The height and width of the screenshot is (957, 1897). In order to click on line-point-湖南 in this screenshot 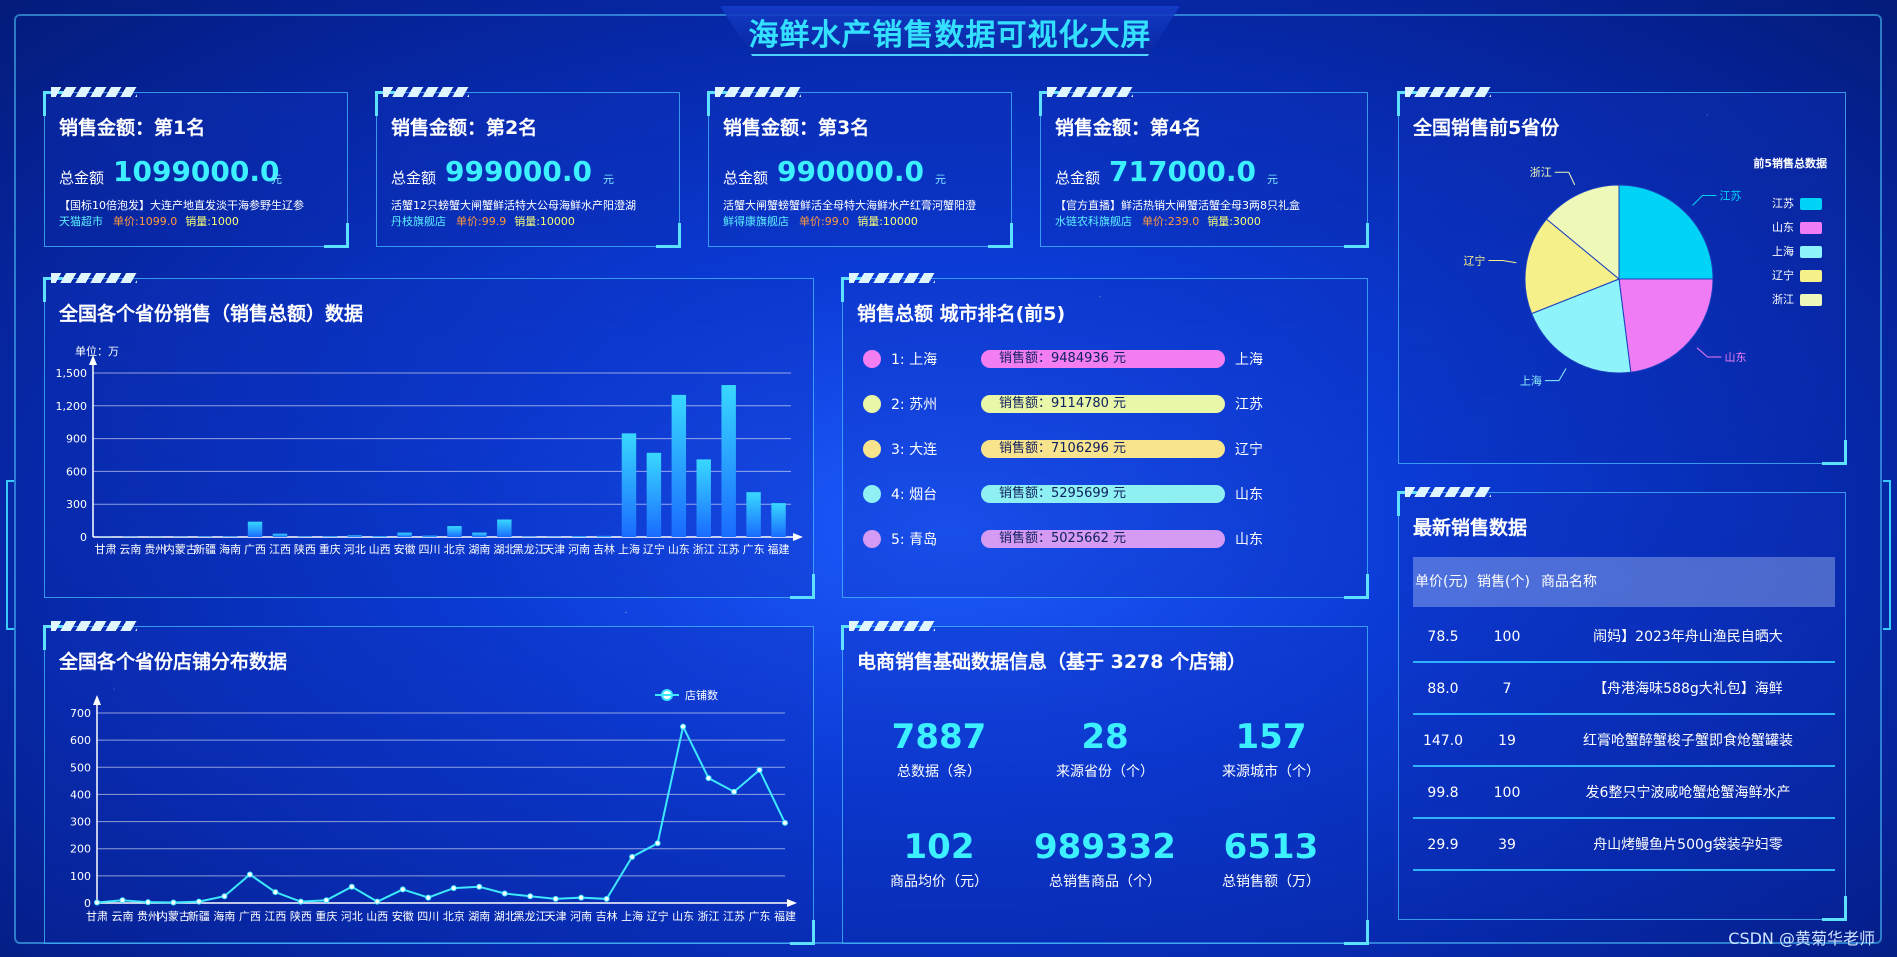, I will do `click(479, 886)`.